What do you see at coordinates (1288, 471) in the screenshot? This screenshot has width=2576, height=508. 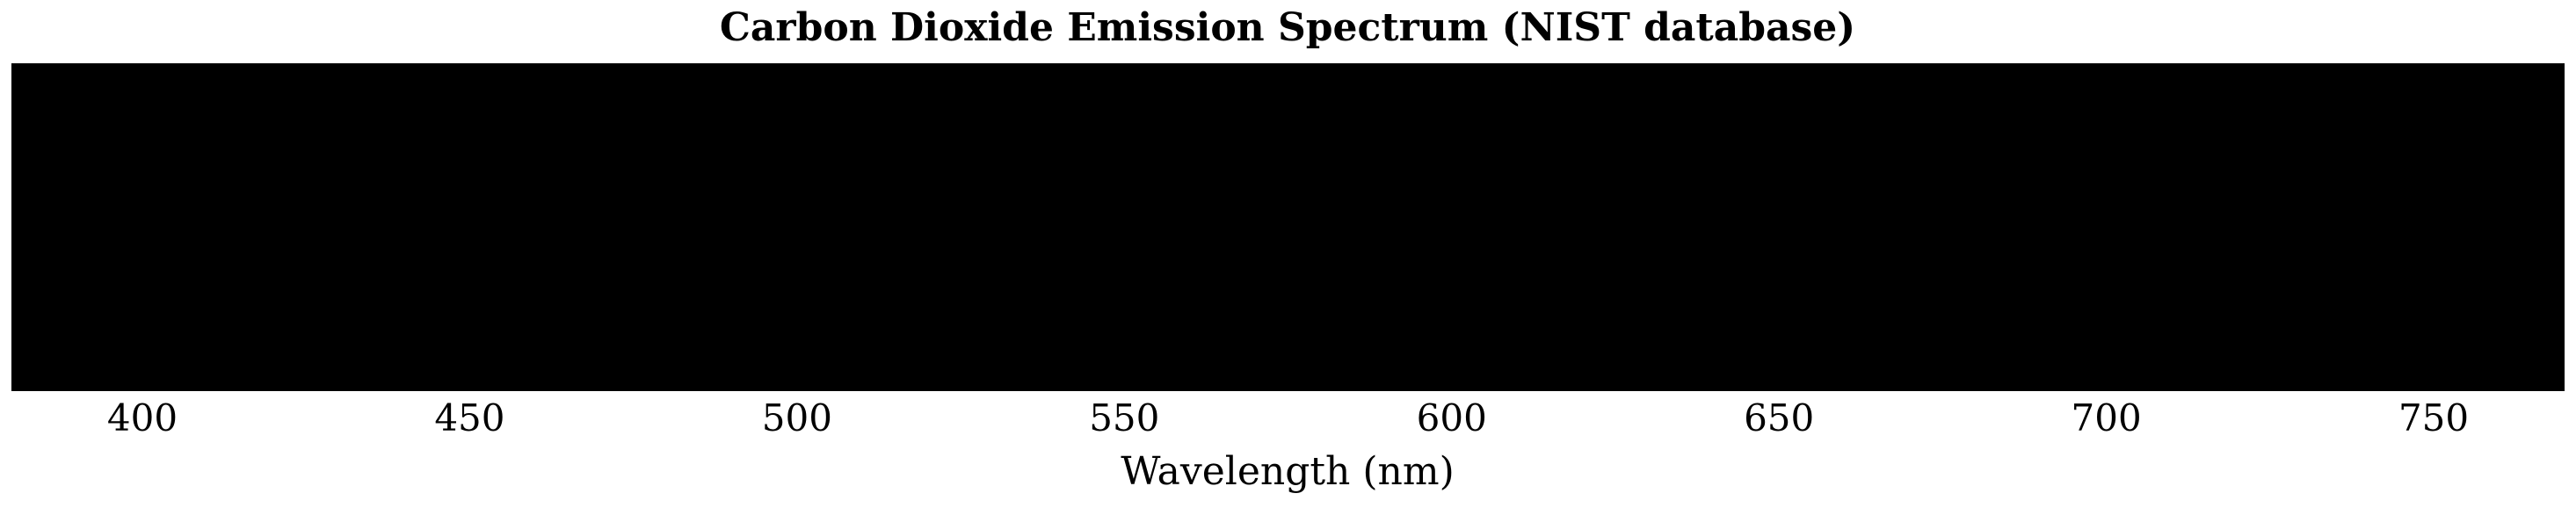 I see `x-axis-label: Wavelength (nm)` at bounding box center [1288, 471].